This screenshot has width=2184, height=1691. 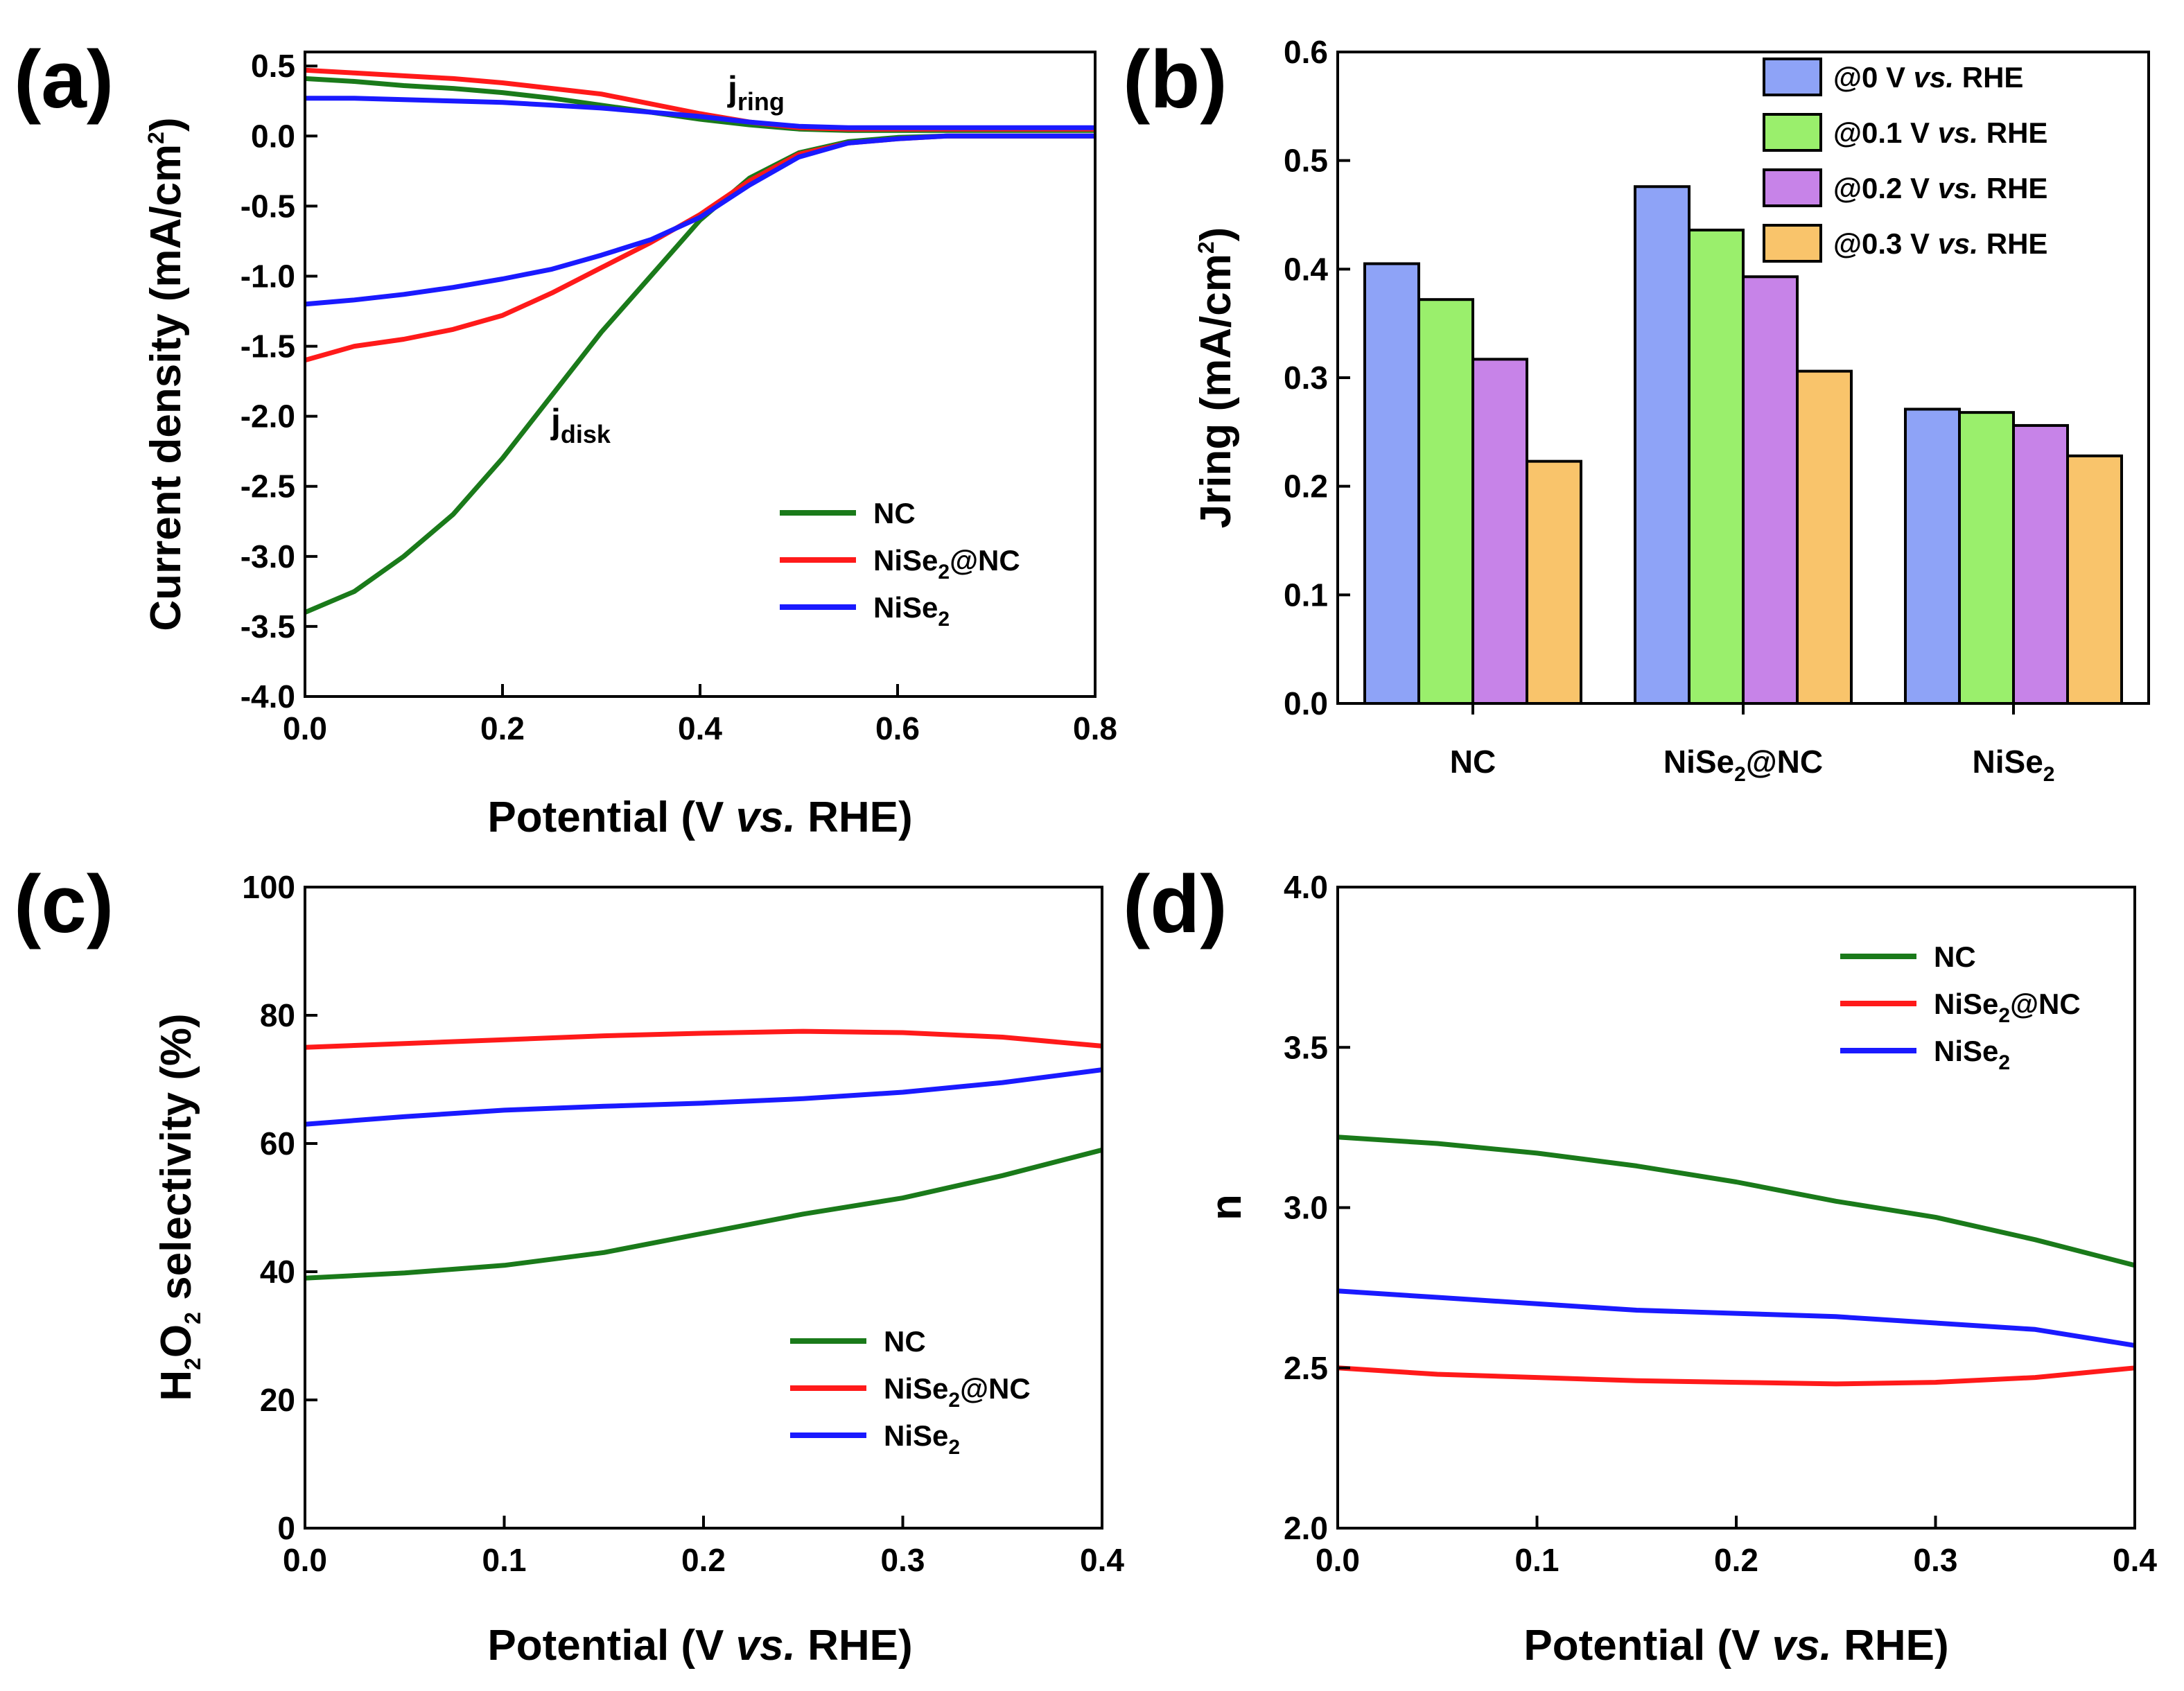 What do you see at coordinates (1940, 188) in the screenshot?
I see `legend-label: @0.2 V vs. RHE` at bounding box center [1940, 188].